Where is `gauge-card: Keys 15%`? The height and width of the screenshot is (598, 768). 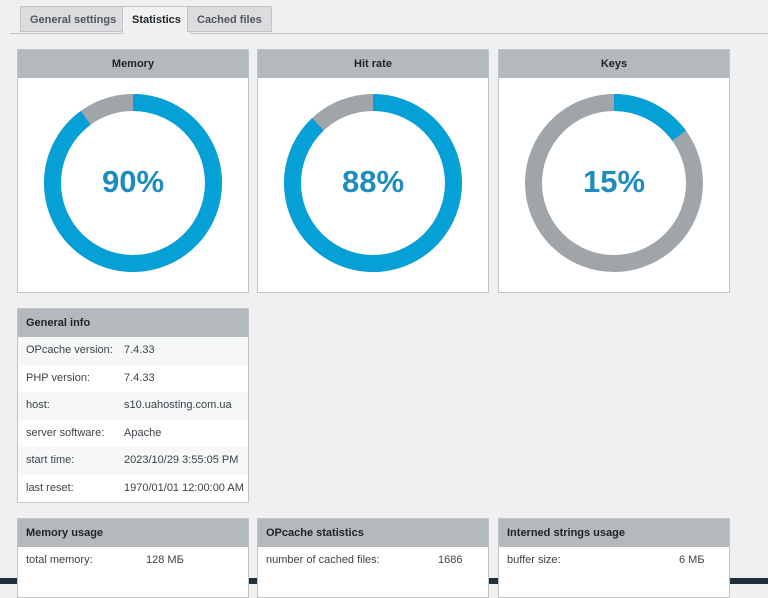 gauge-card: Keys 15% is located at coordinates (614, 171).